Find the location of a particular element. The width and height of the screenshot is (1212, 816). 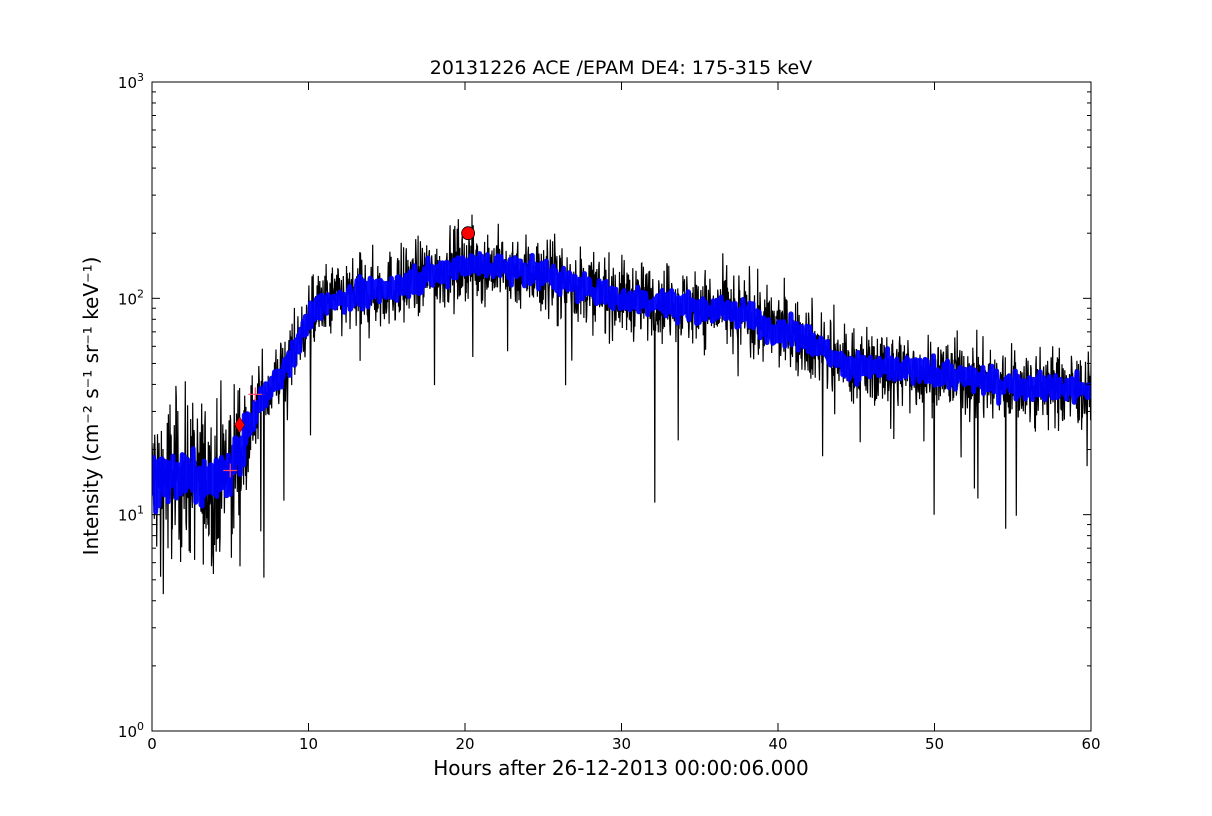

x-tick-label: 30 is located at coordinates (621, 744).